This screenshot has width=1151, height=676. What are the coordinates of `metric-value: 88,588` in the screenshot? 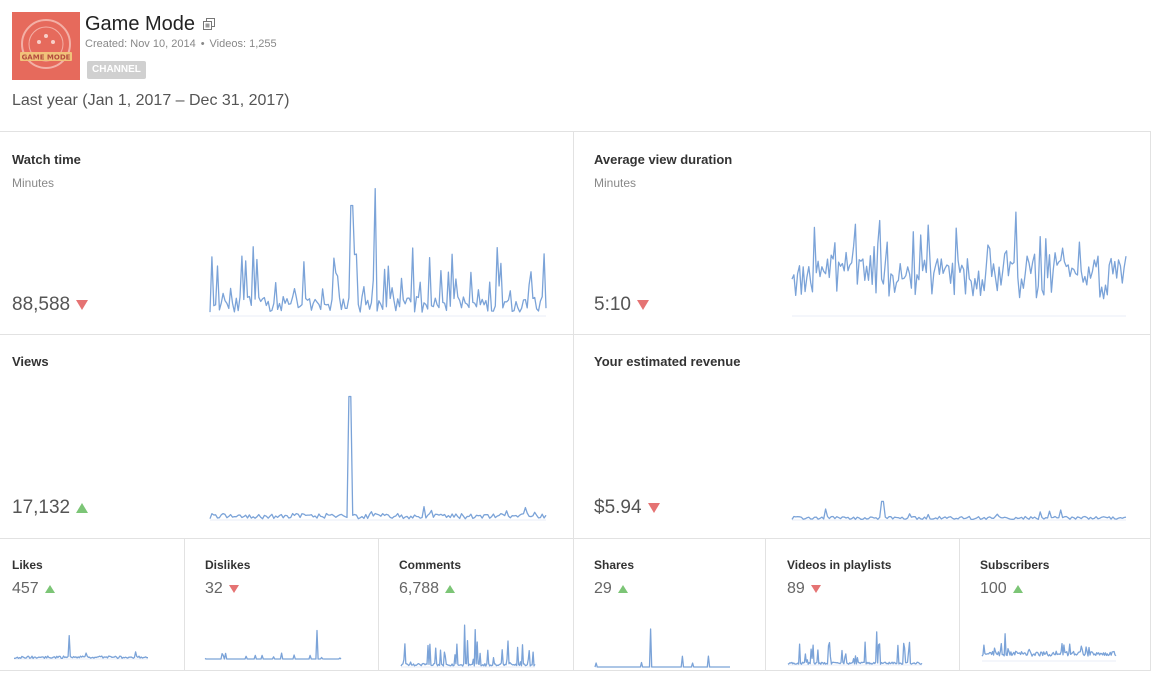 It's located at (50, 305).